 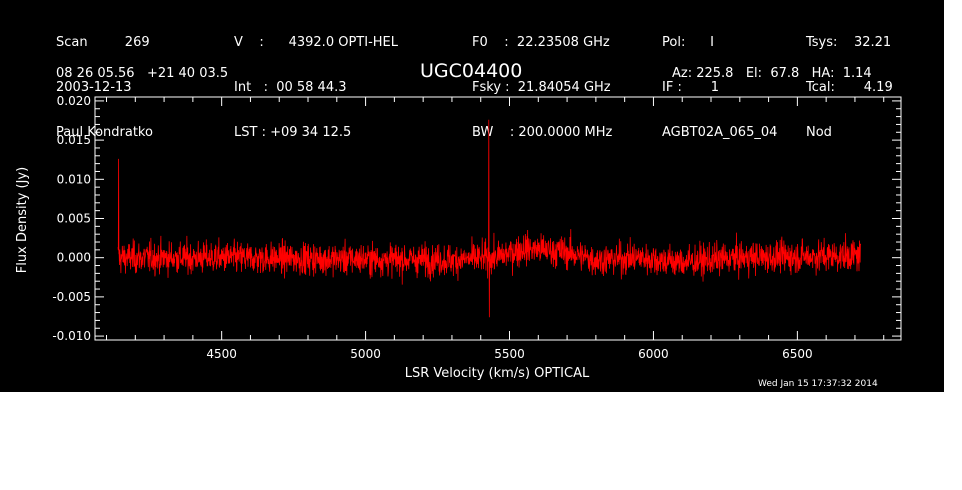 I want to click on header-polarization-info: Pol: I IF : 1 AGBT02A_065_04, so click(x=719, y=80).